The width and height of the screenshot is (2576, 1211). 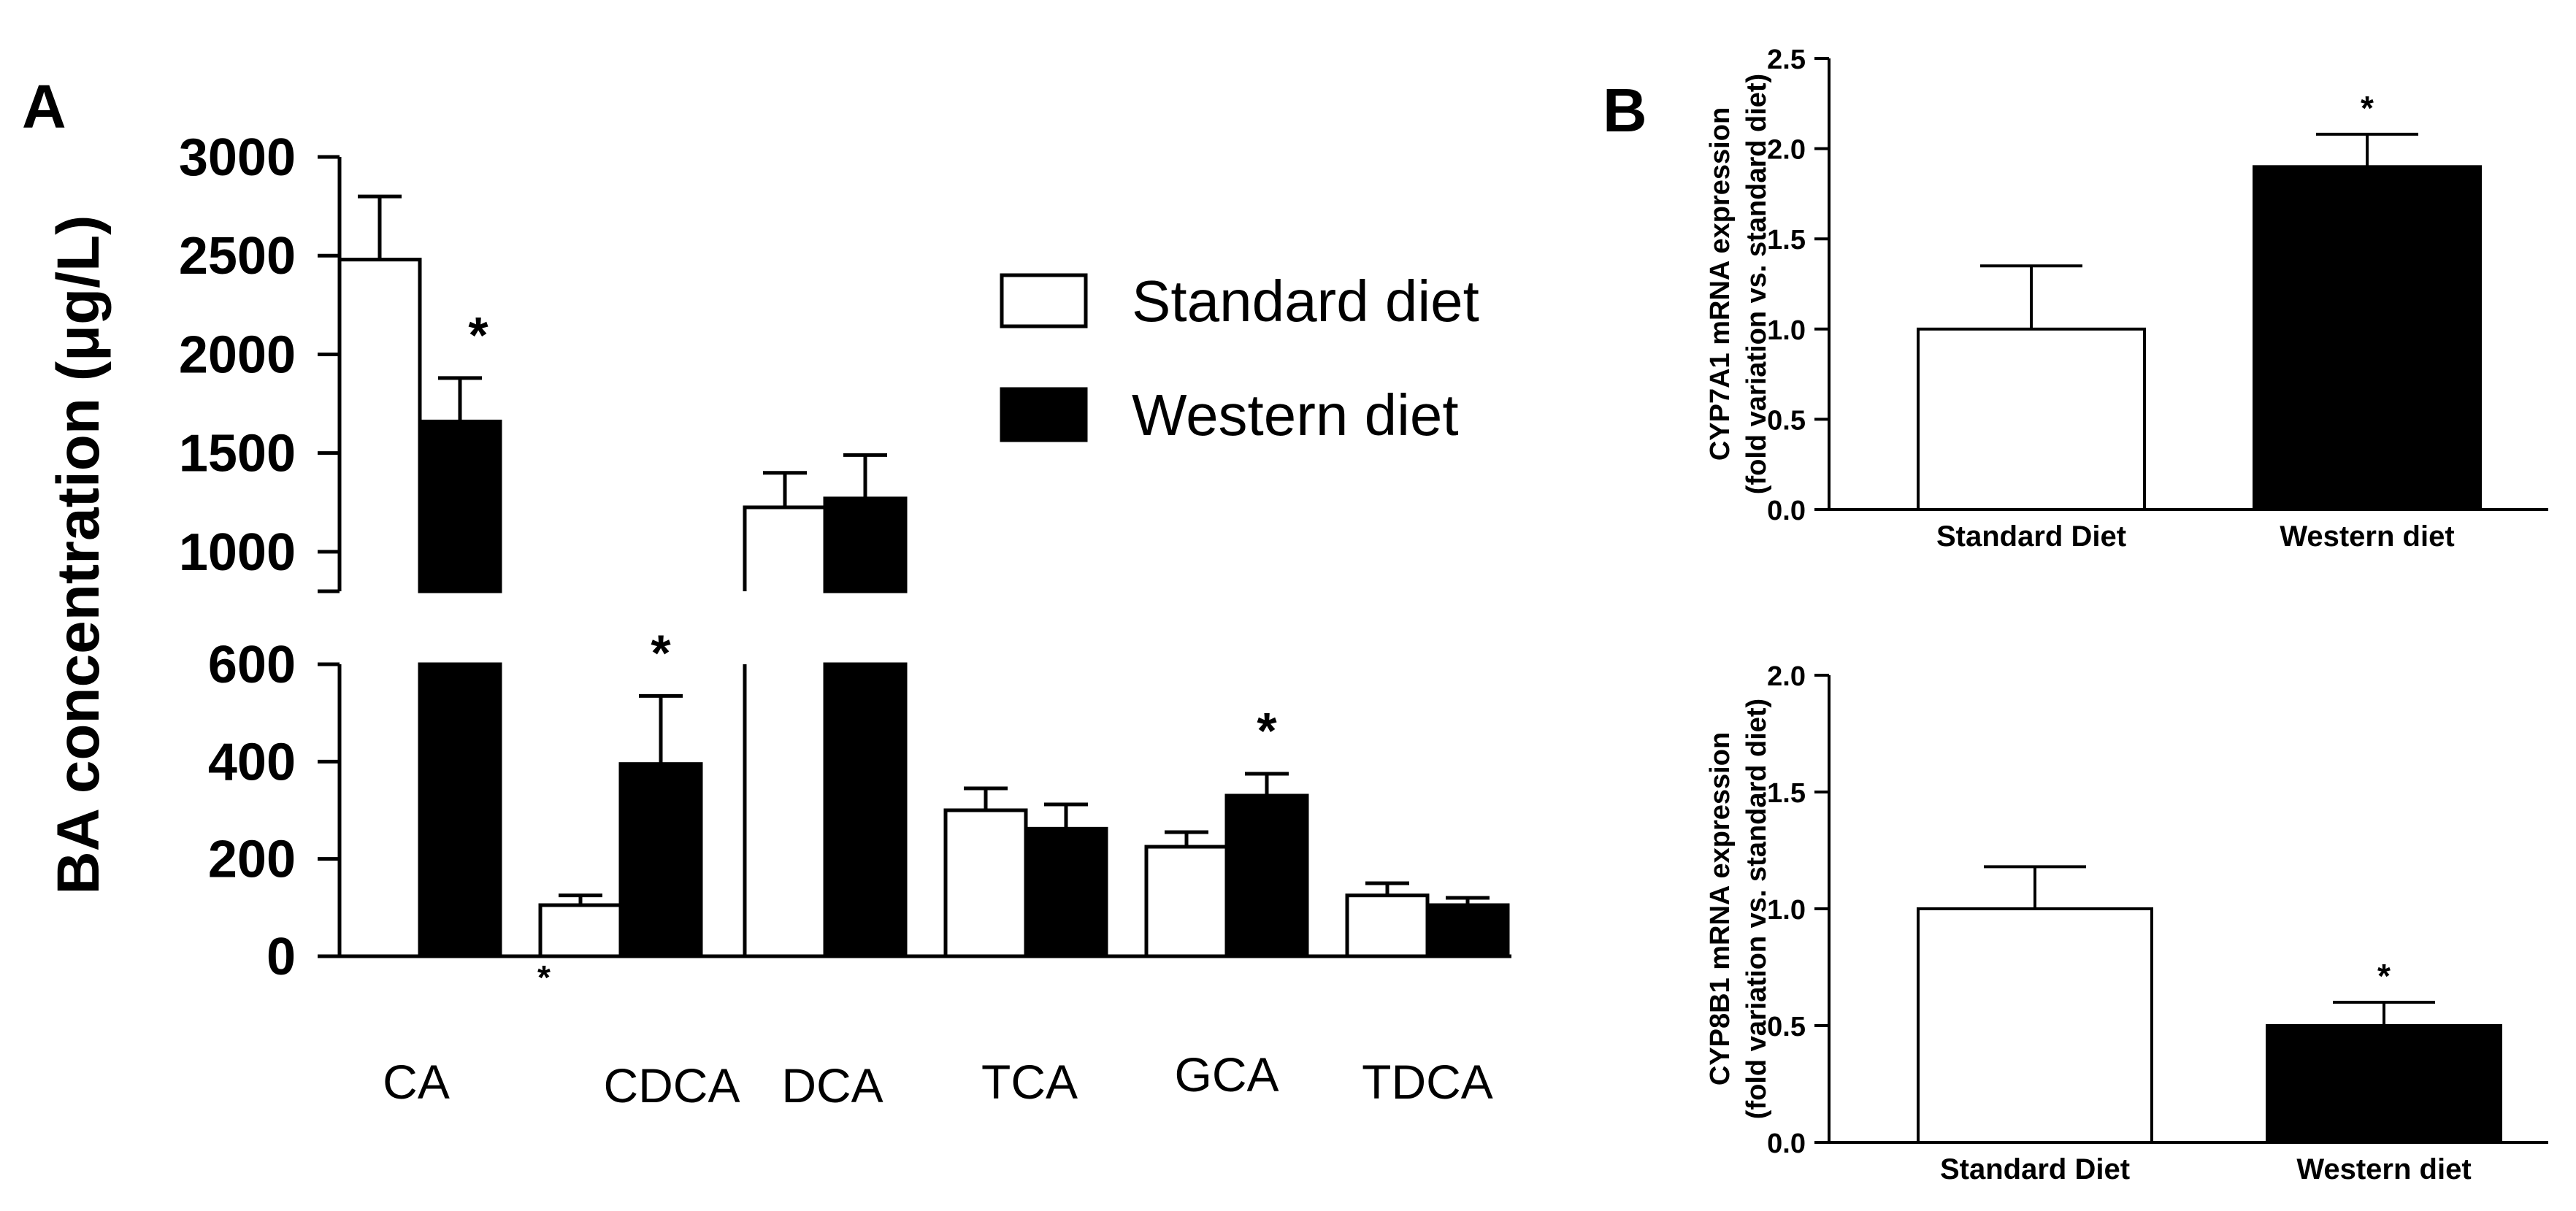 I want to click on x-category-label: TCA, so click(x=1029, y=1082).